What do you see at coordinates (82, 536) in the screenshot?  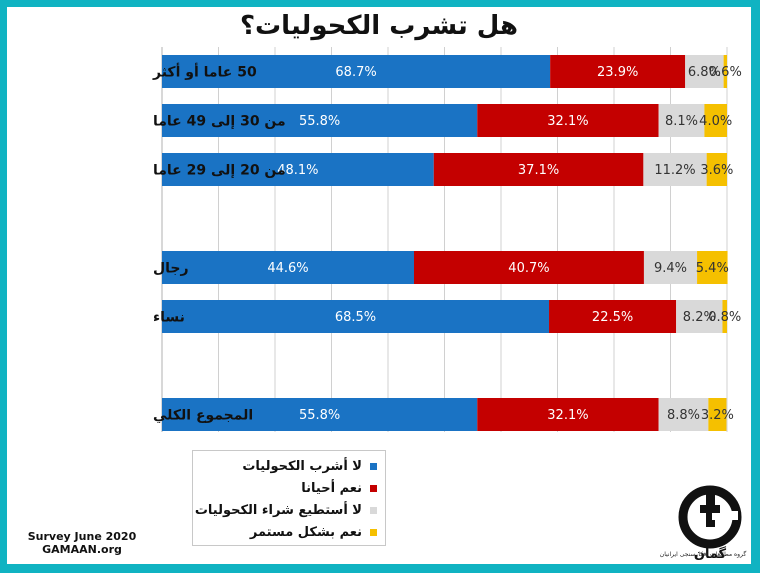 I see `source-survey: Survey June 2020` at bounding box center [82, 536].